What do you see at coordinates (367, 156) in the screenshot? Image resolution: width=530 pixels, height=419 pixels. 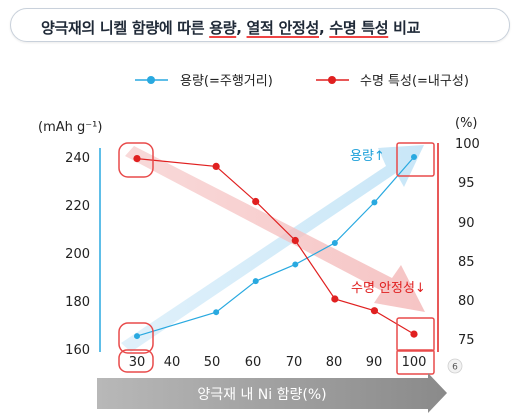 I see `annotation-capacity-up: 용량↑` at bounding box center [367, 156].